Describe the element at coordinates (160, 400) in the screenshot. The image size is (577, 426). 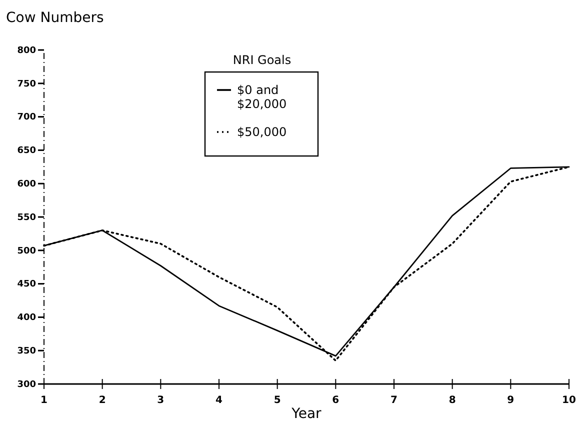
I see `x-tick-label: 3` at that location.